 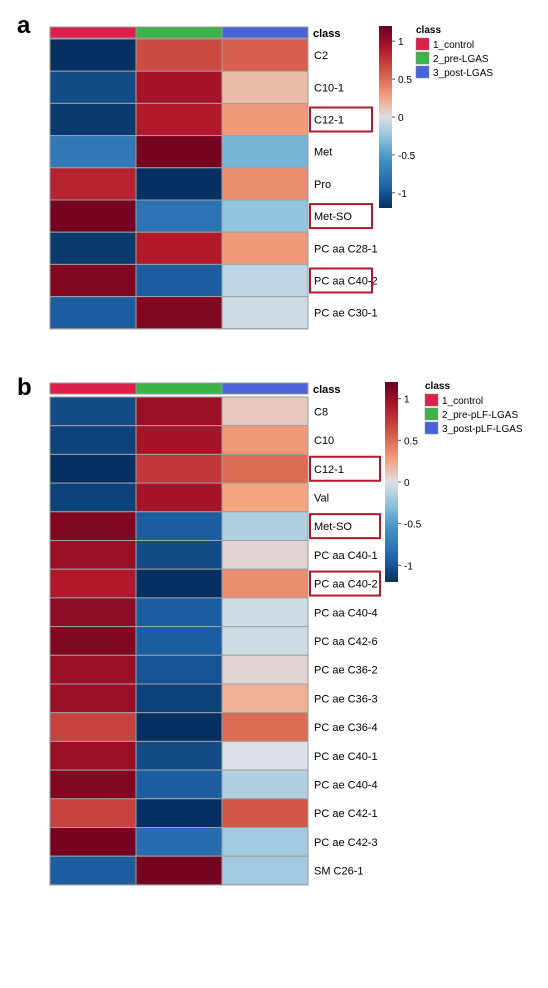 What do you see at coordinates (265, 388) in the screenshot?
I see `class-bar-3-post-plf-lgas` at bounding box center [265, 388].